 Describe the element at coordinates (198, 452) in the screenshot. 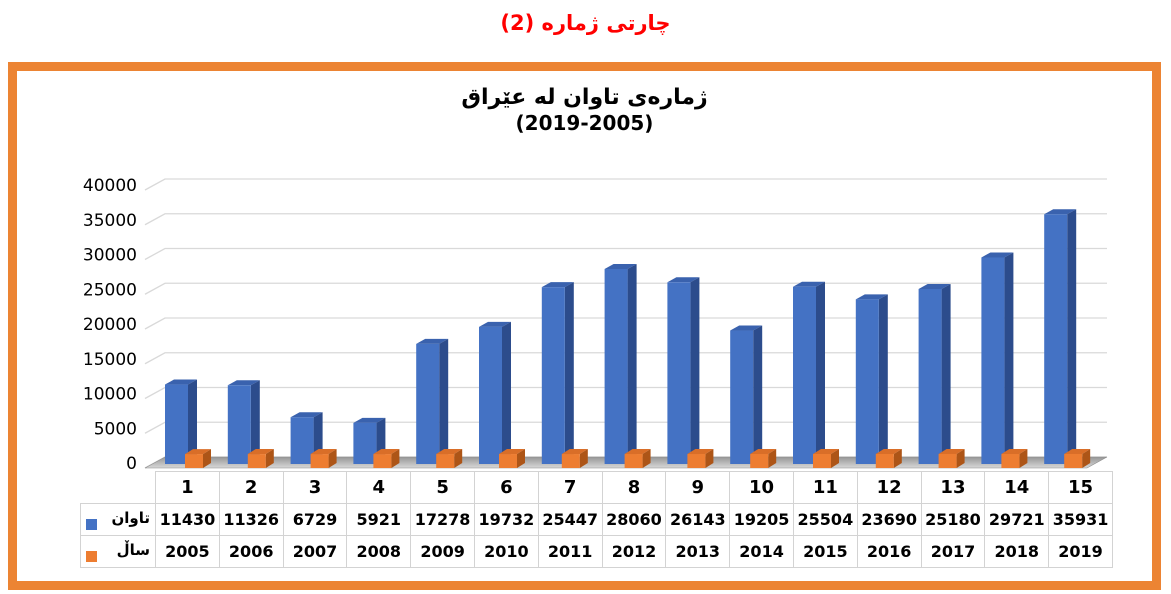

I see `bar-sal-2005-top` at that location.